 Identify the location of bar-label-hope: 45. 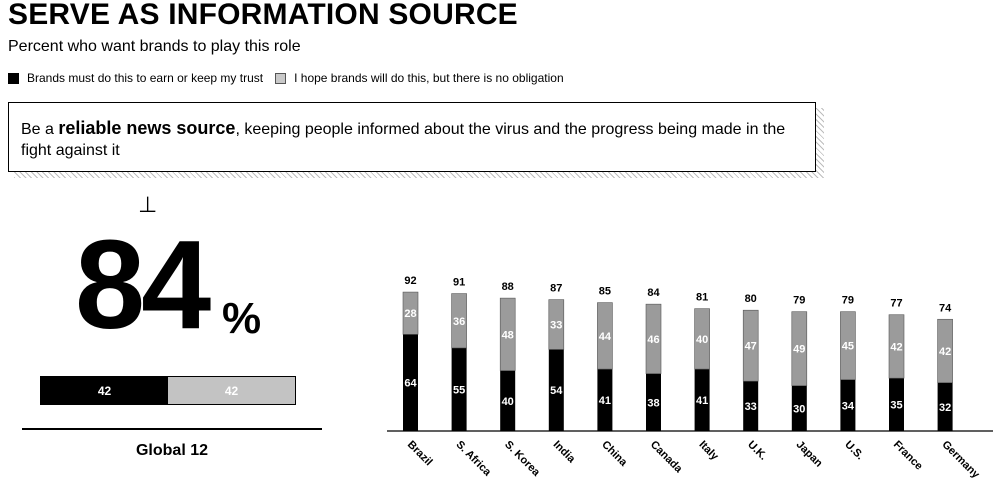
(848, 347).